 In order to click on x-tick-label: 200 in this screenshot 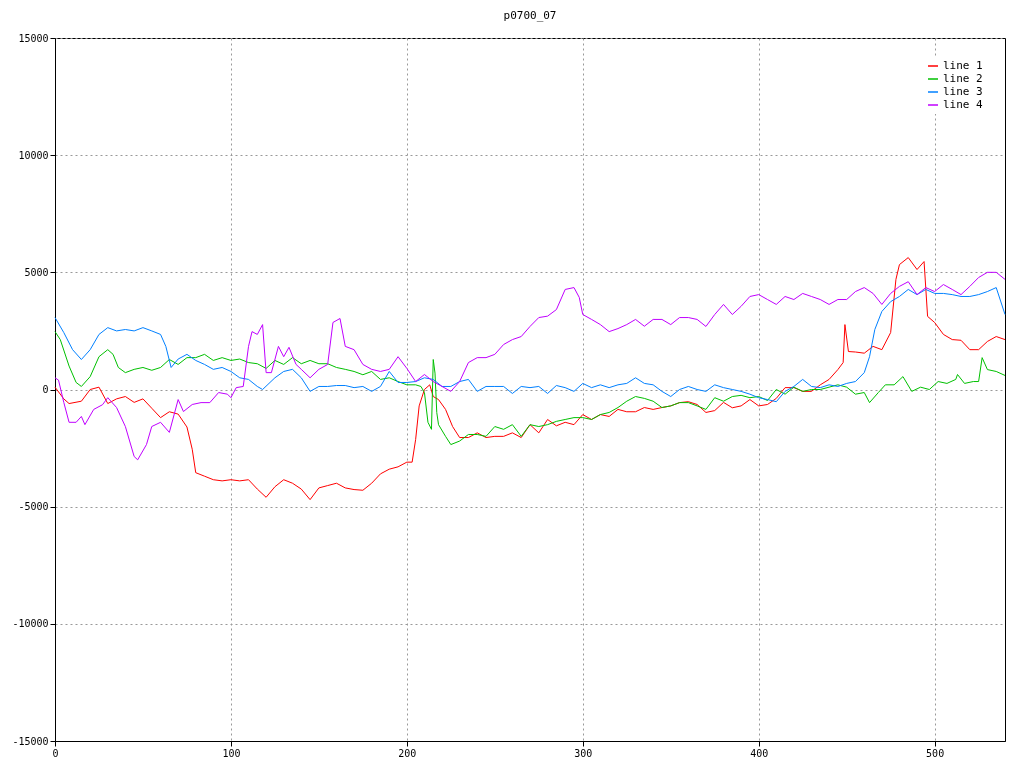, I will do `click(407, 753)`.